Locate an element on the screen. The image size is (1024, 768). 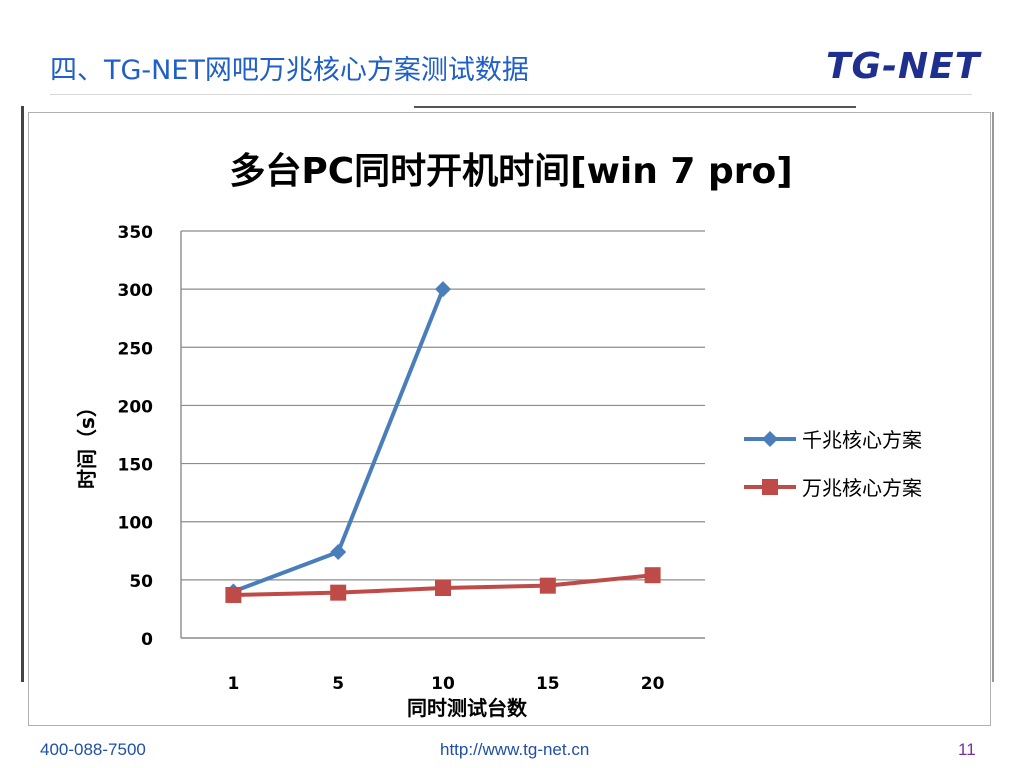
right-frame-line is located at coordinates (993, 397).